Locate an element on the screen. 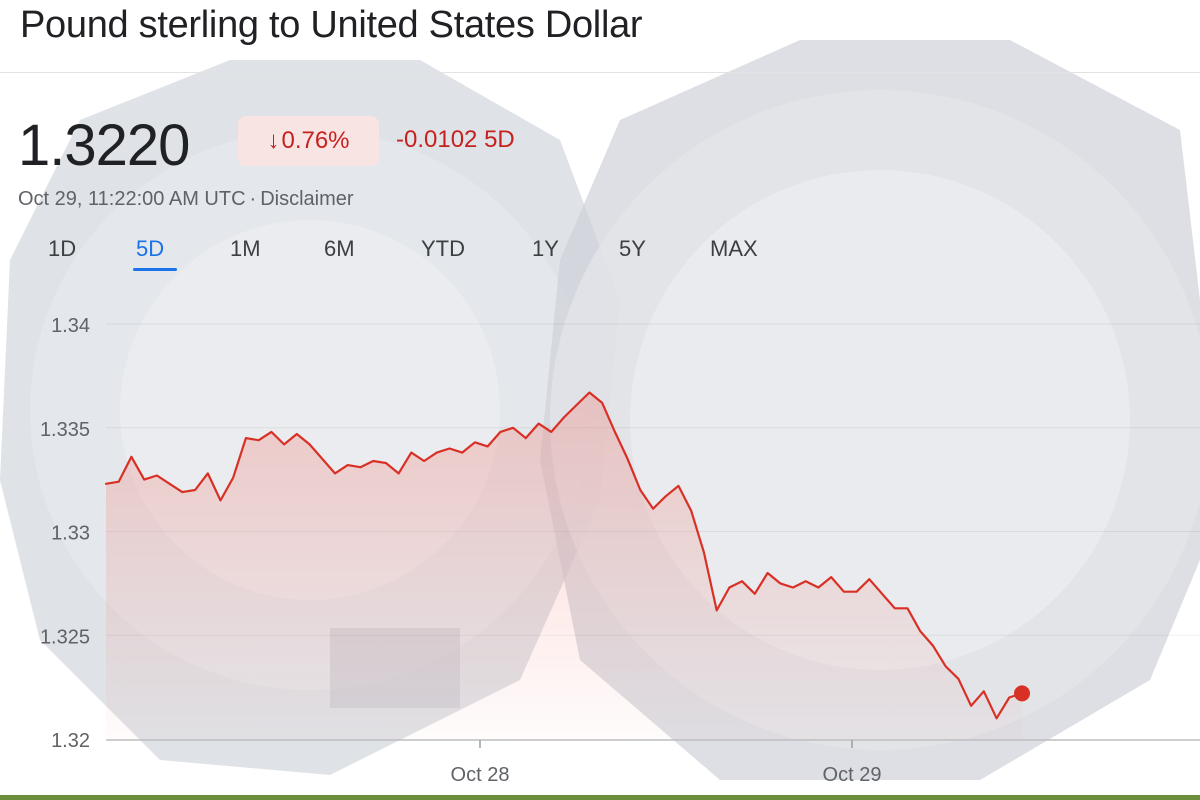 The width and height of the screenshot is (1200, 800). current-price: 1.3220 is located at coordinates (104, 145).